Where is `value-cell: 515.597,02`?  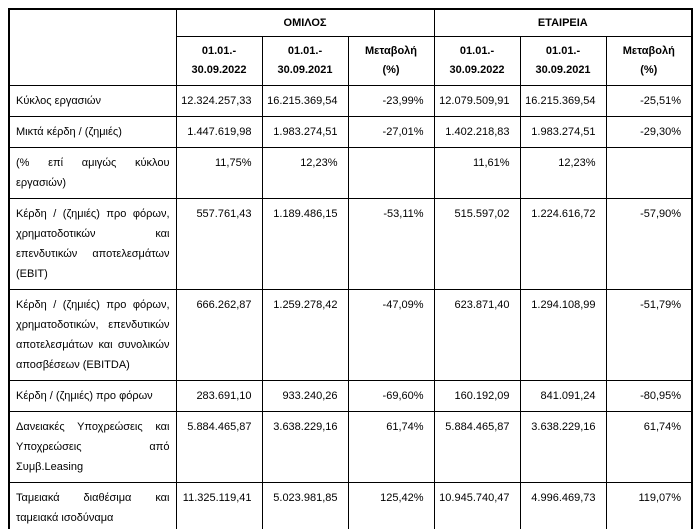
value-cell: 515.597,02 is located at coordinates (477, 244).